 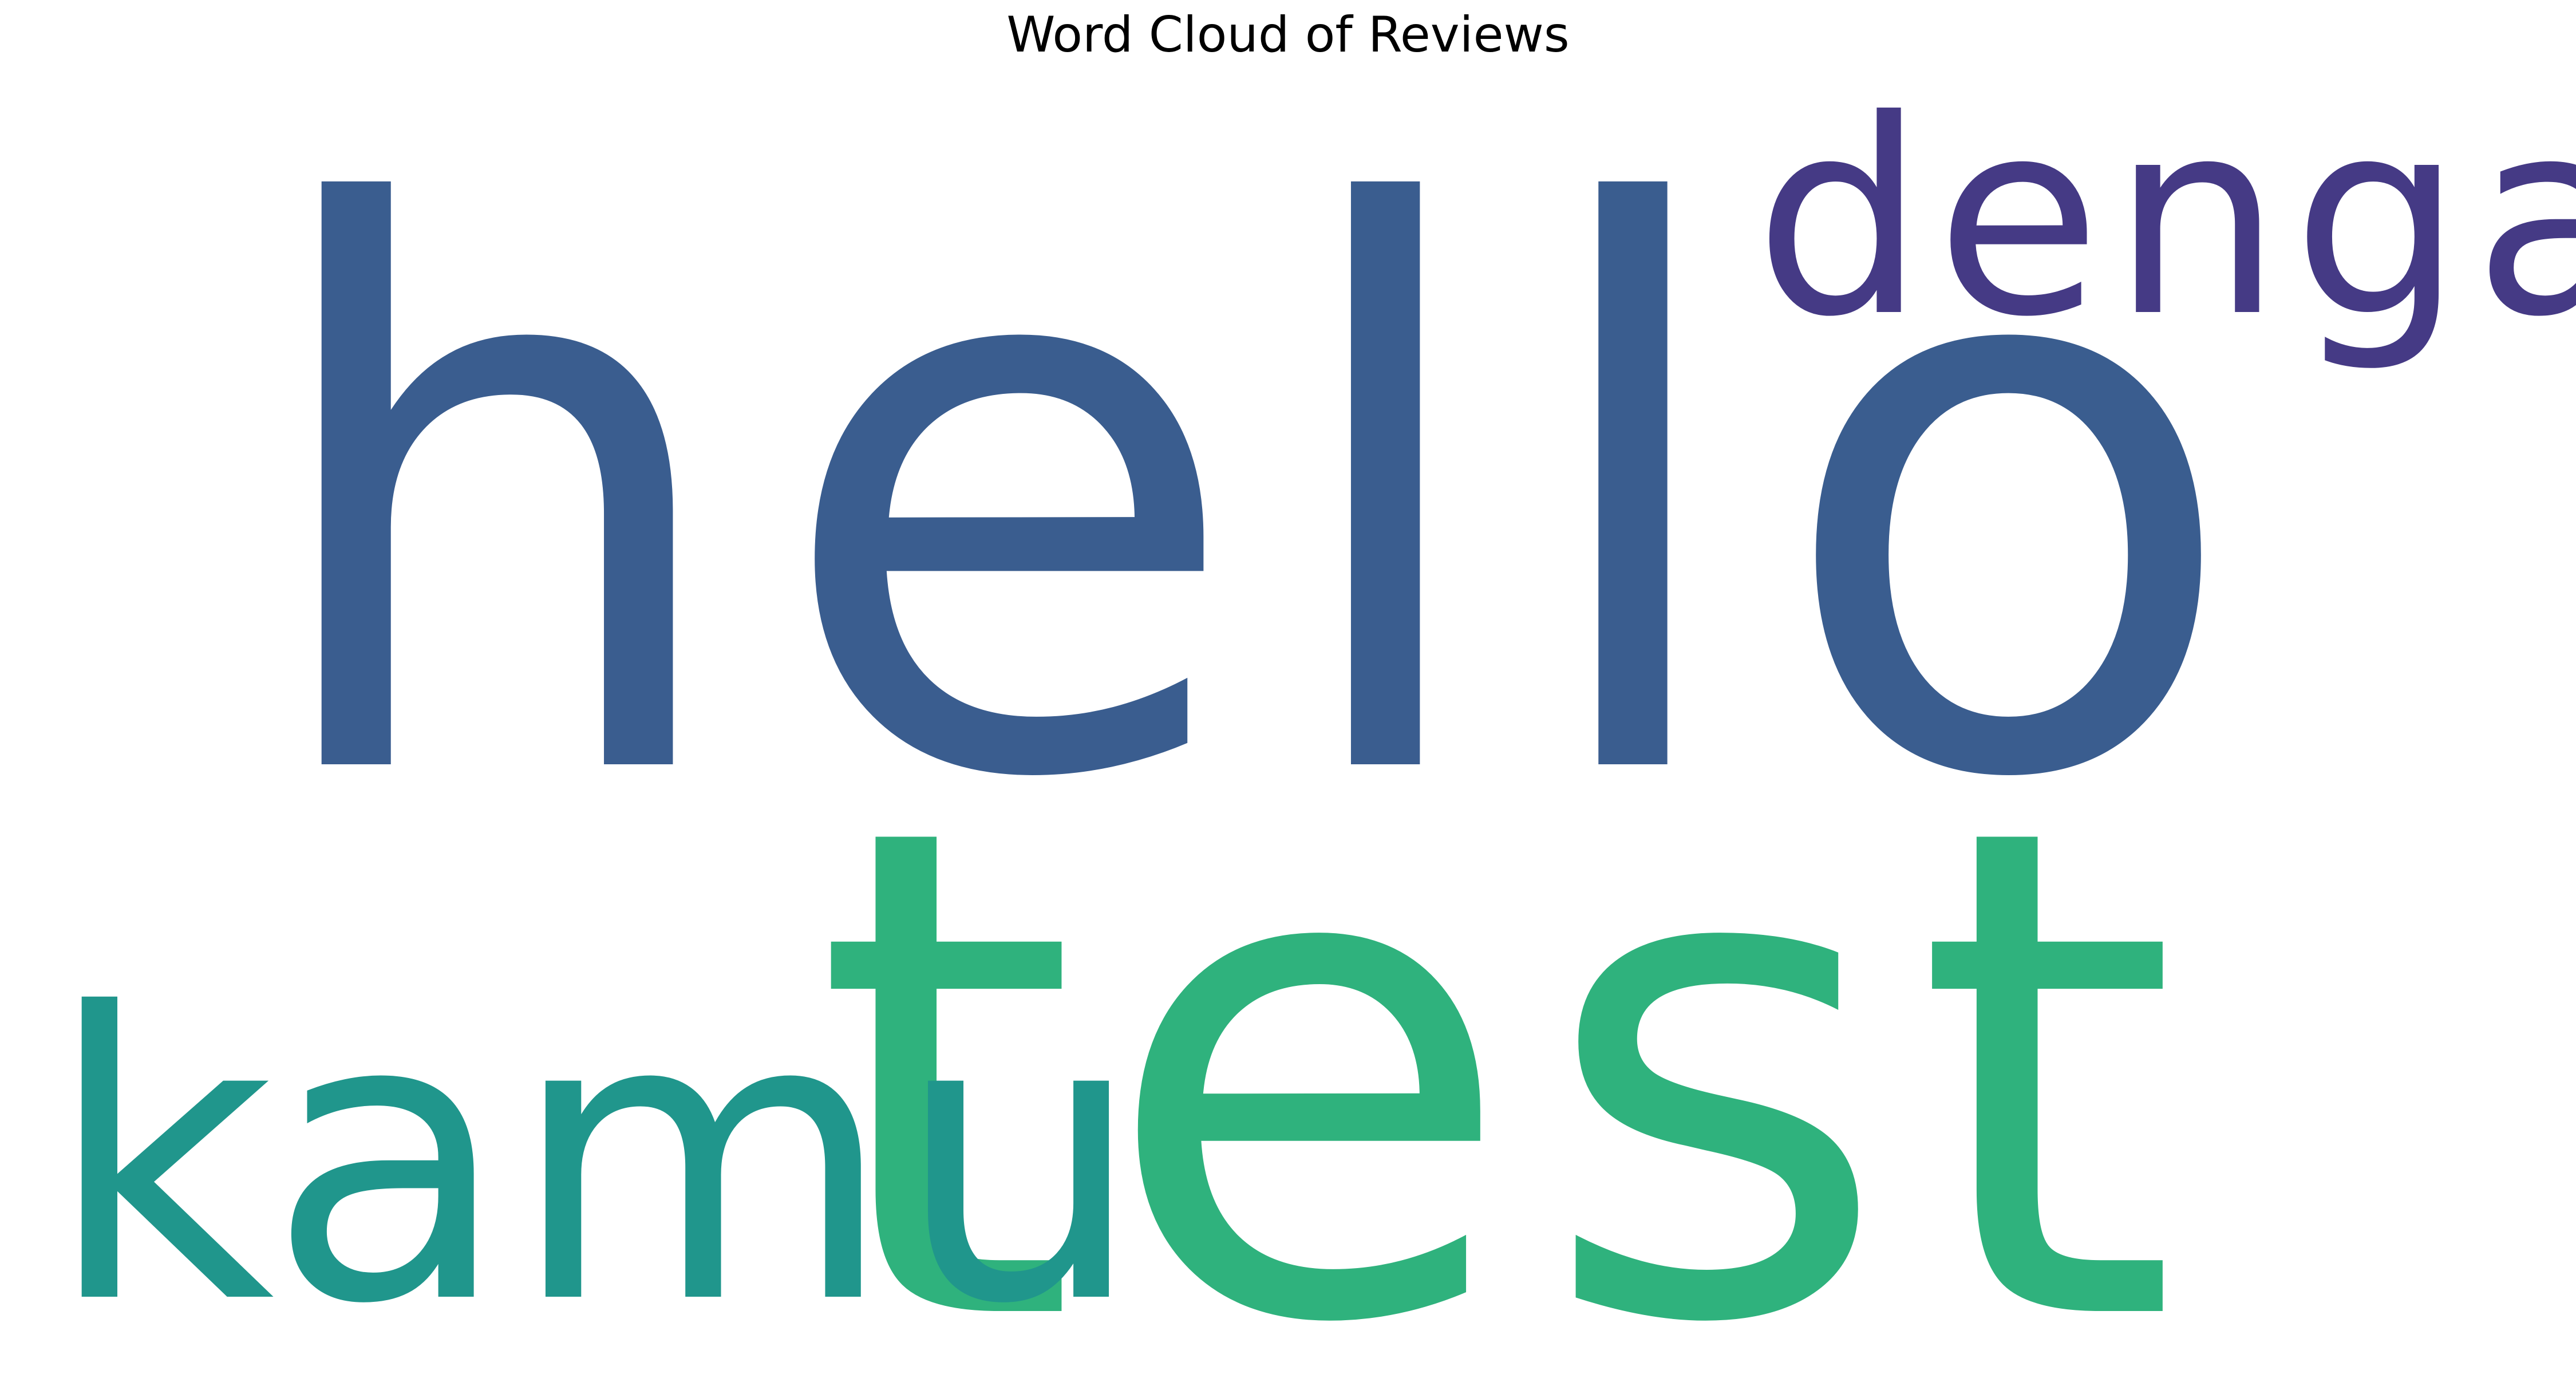 What do you see at coordinates (2165, 219) in the screenshot?
I see `word-dengar: dengar` at bounding box center [2165, 219].